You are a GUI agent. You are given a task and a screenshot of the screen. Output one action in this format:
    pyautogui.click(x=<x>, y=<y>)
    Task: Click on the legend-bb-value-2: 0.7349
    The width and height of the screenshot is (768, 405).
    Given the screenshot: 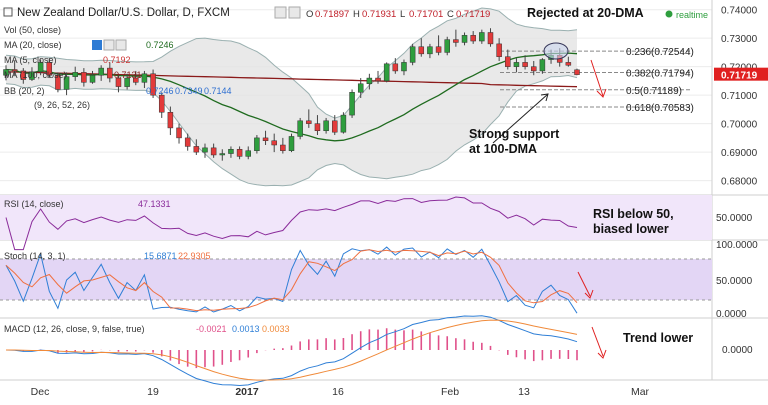 What is the action you would take?
    pyautogui.click(x=189, y=91)
    